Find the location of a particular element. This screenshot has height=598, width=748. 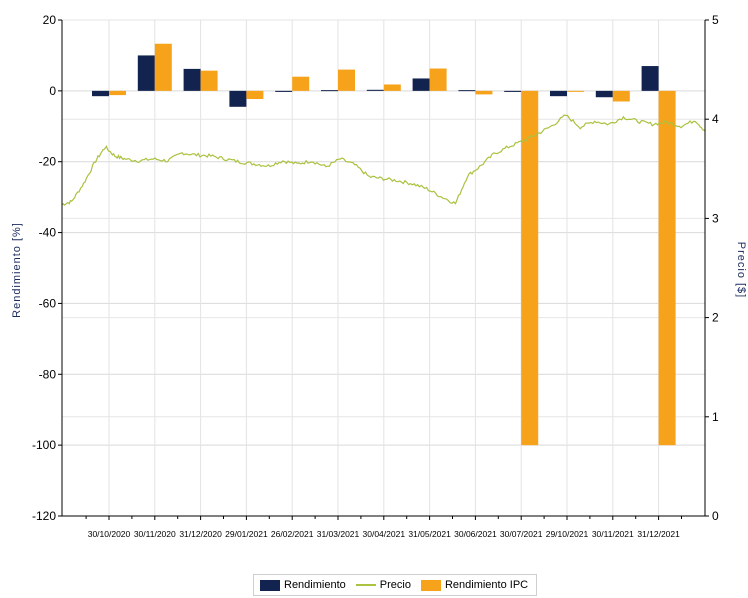

x-tick-label: 30/06/2021 is located at coordinates (475, 534).